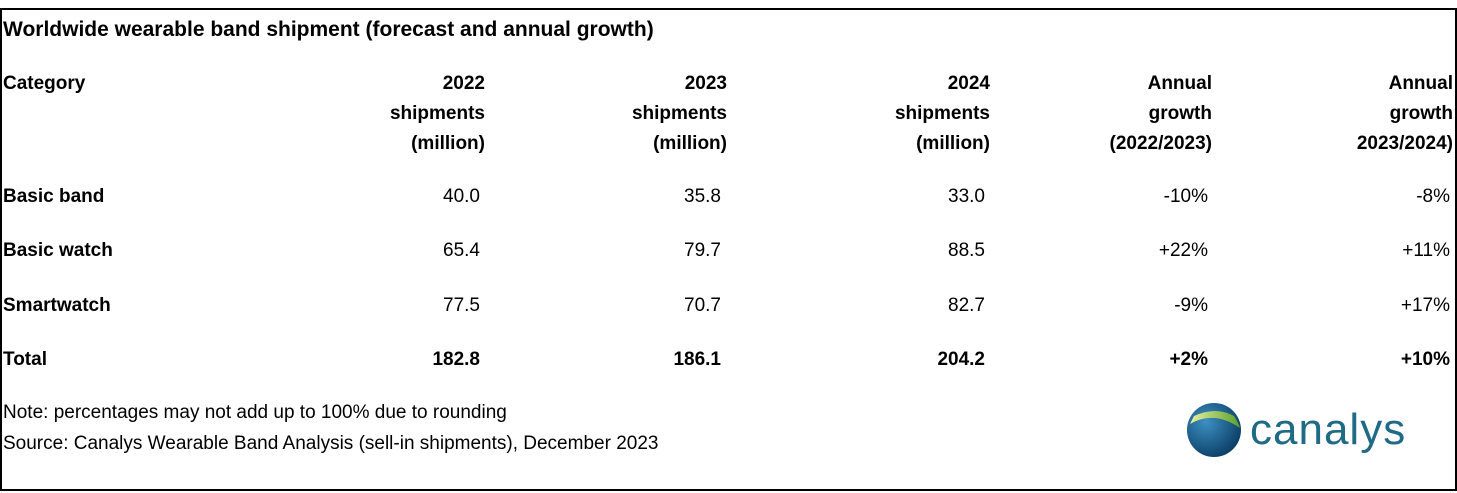 The image size is (1457, 493). Describe the element at coordinates (463, 83) in the screenshot. I see `column-header-line: 2022` at that location.